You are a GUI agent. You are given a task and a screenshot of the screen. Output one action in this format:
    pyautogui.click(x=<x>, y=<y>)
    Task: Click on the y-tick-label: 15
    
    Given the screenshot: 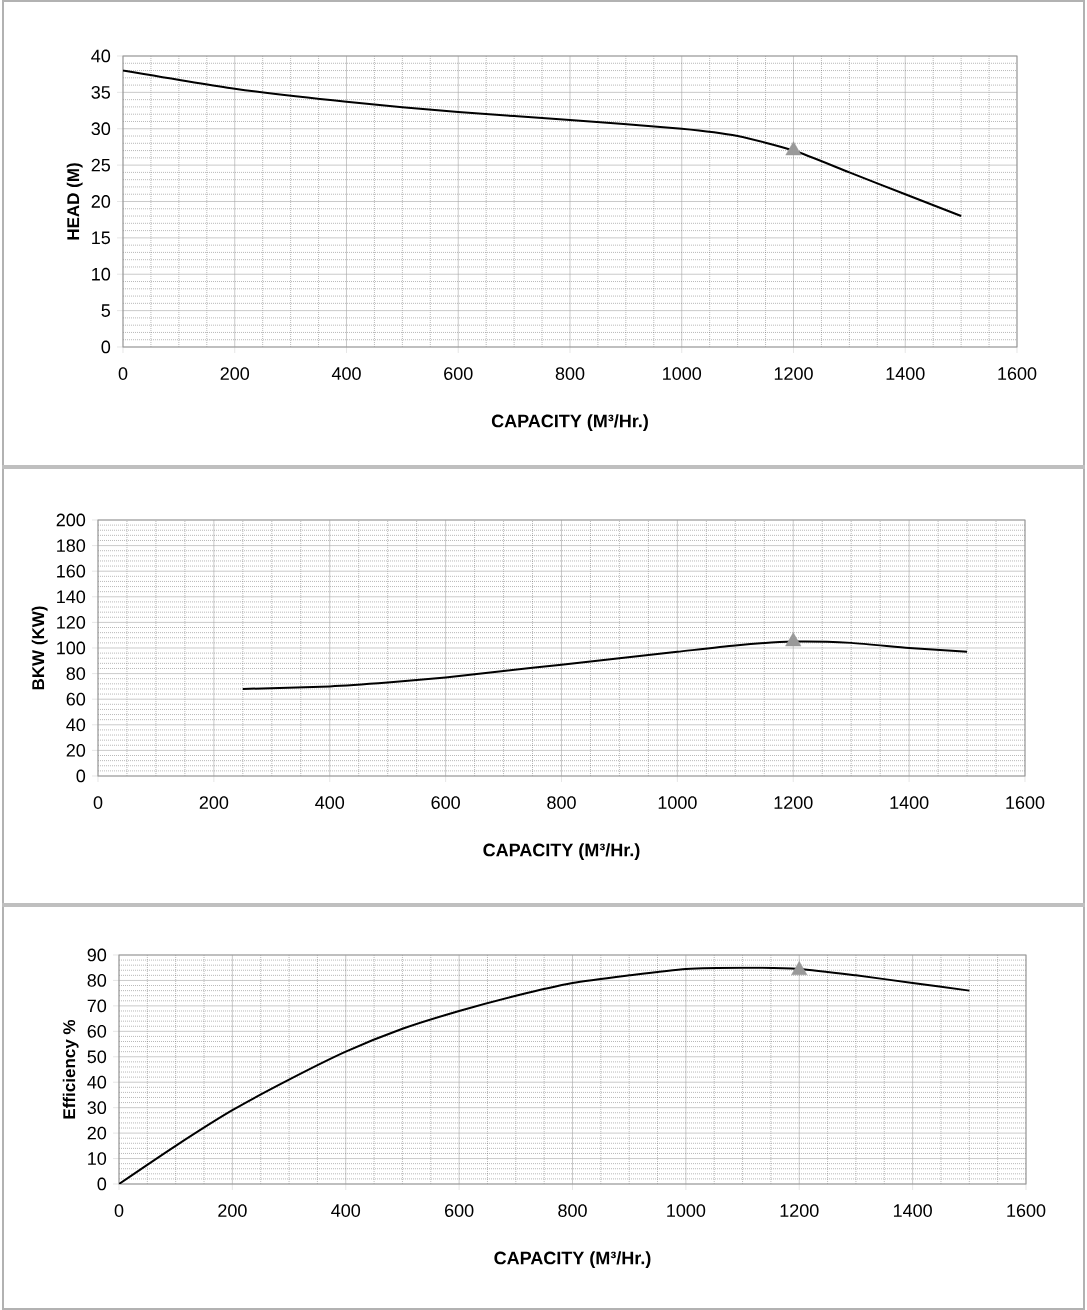 What is the action you would take?
    pyautogui.click(x=101, y=238)
    